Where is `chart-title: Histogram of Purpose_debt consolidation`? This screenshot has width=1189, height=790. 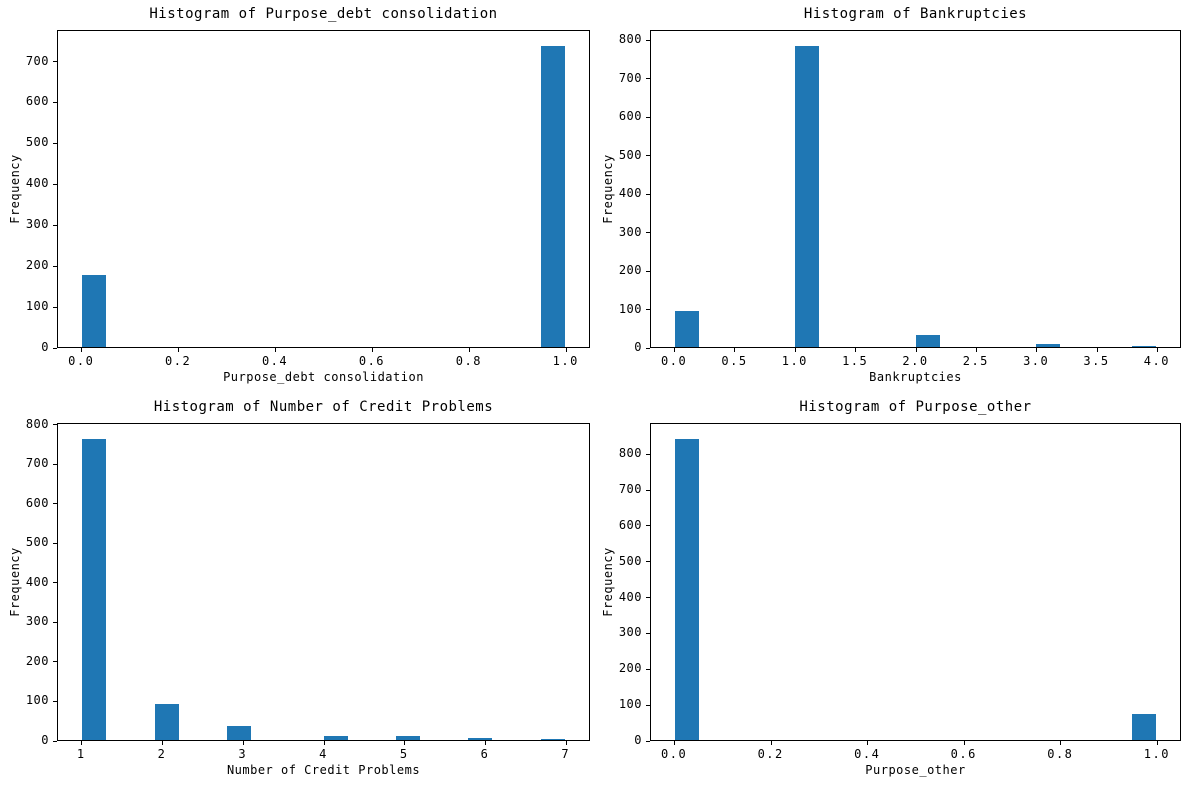
chart-title: Histogram of Purpose_debt consolidation is located at coordinates (323, 14).